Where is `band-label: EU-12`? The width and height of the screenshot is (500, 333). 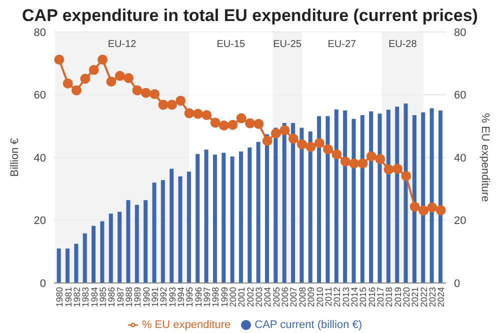 band-label: EU-12 is located at coordinates (122, 44).